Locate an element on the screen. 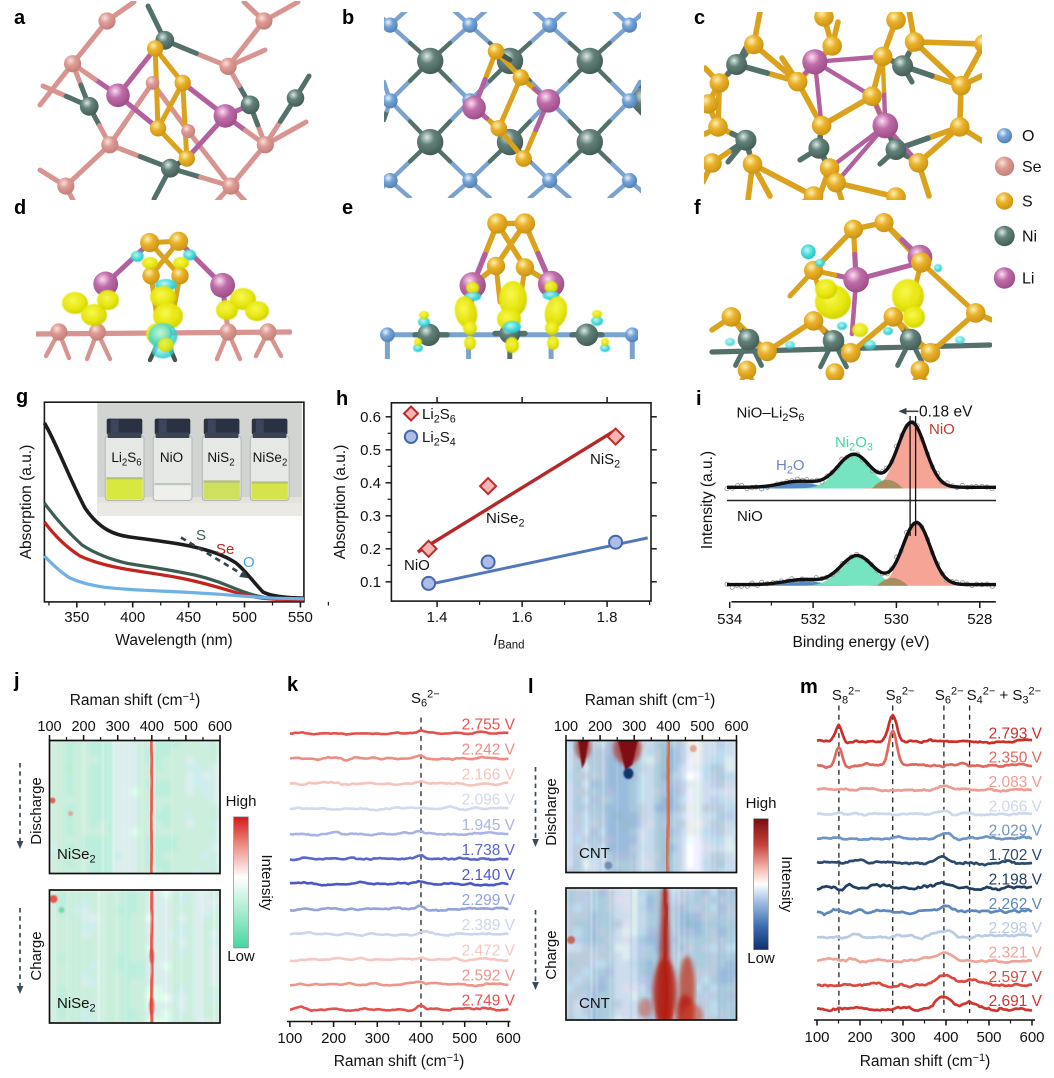  svg-text: 1.8 is located at coordinates (607, 617).